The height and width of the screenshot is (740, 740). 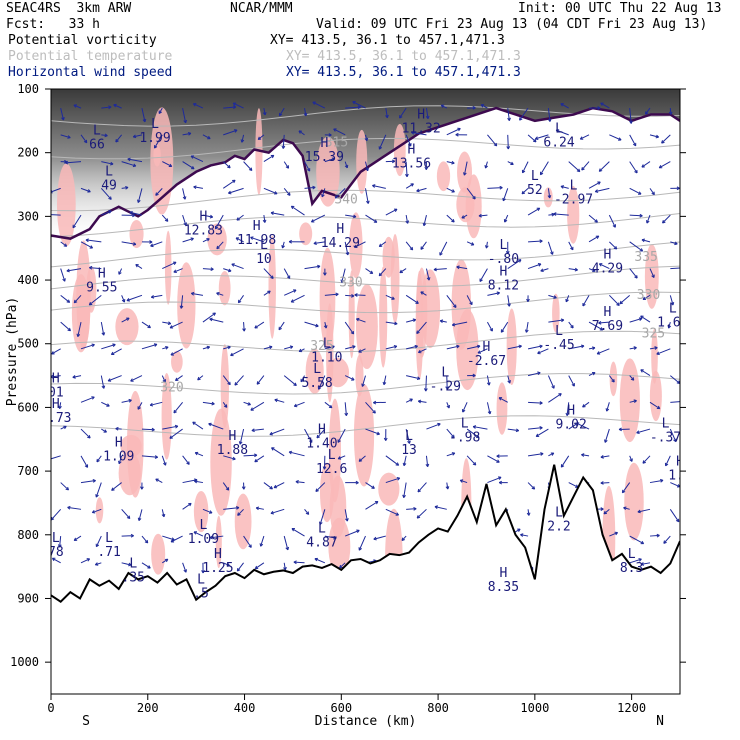 I want to click on extremum-value-label: .35, so click(x=133, y=577).